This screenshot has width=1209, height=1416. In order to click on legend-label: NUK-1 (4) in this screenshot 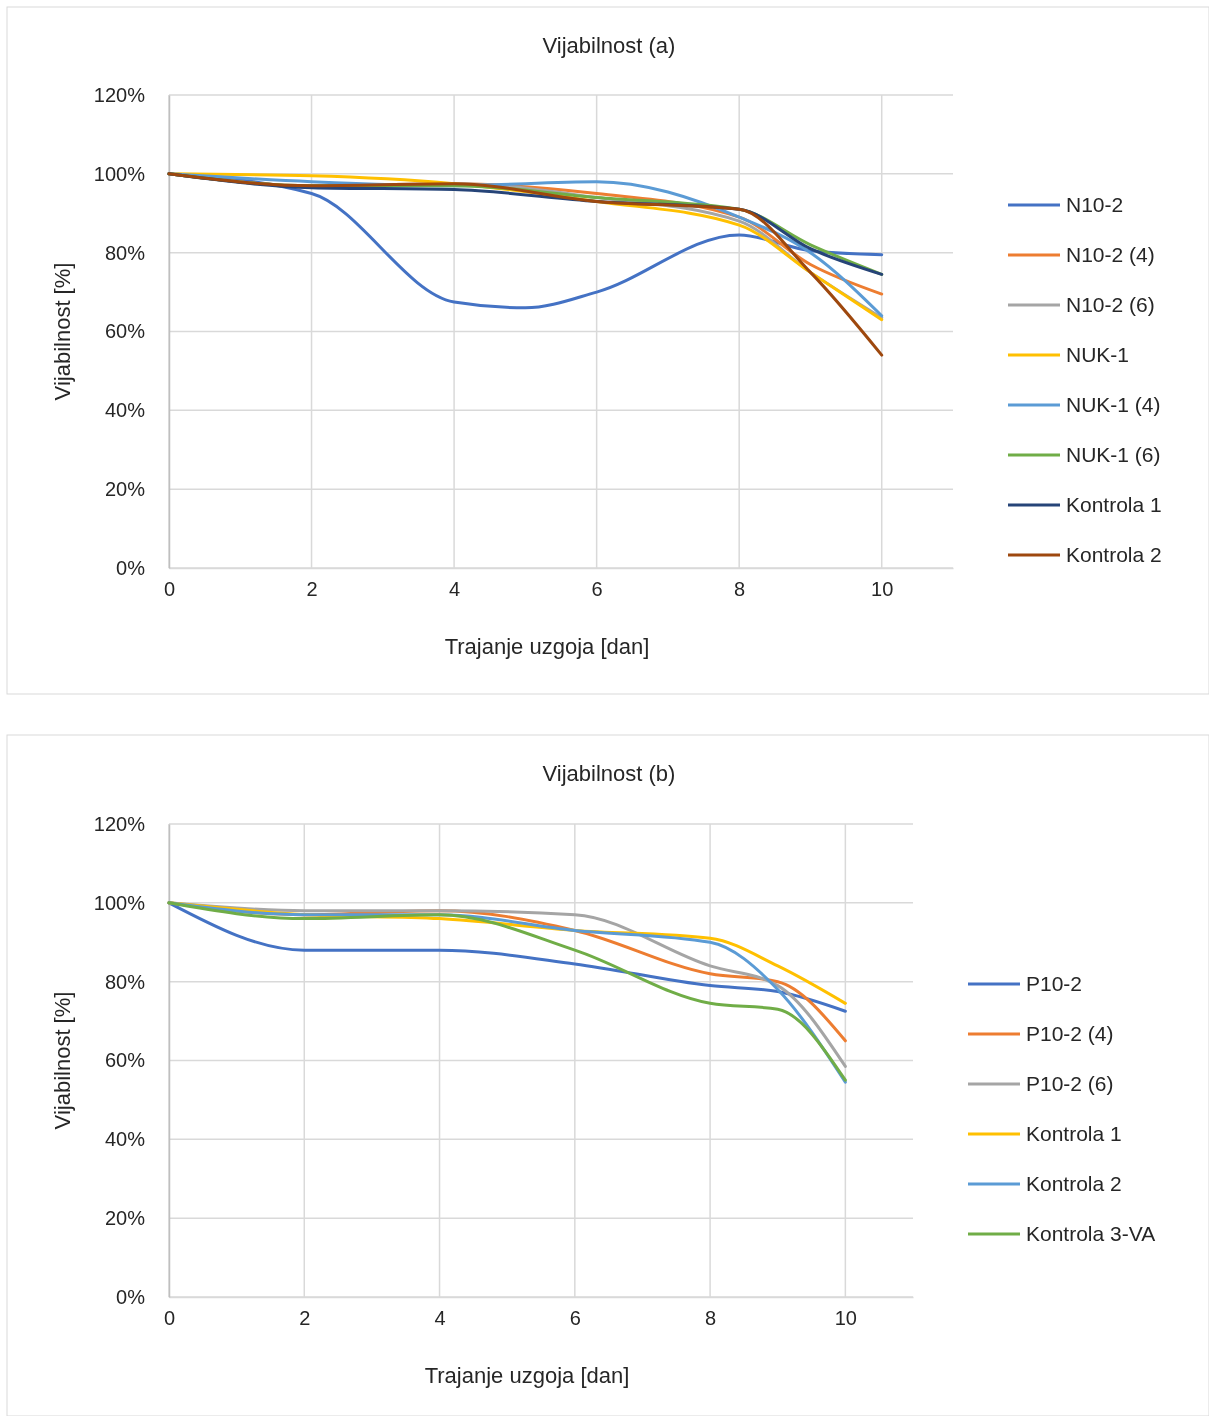, I will do `click(1113, 404)`.